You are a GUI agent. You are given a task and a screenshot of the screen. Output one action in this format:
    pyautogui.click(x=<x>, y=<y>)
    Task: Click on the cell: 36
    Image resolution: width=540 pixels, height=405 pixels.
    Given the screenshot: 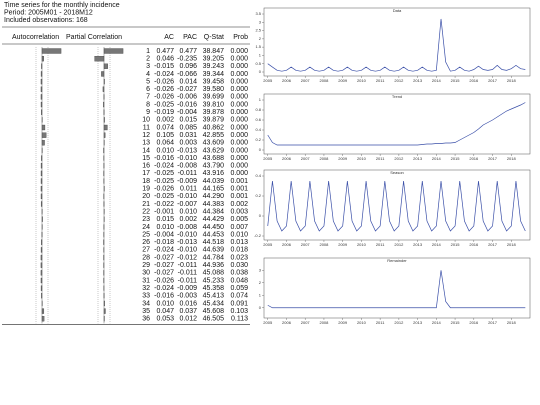 What is the action you would take?
    pyautogui.click(x=146, y=319)
    